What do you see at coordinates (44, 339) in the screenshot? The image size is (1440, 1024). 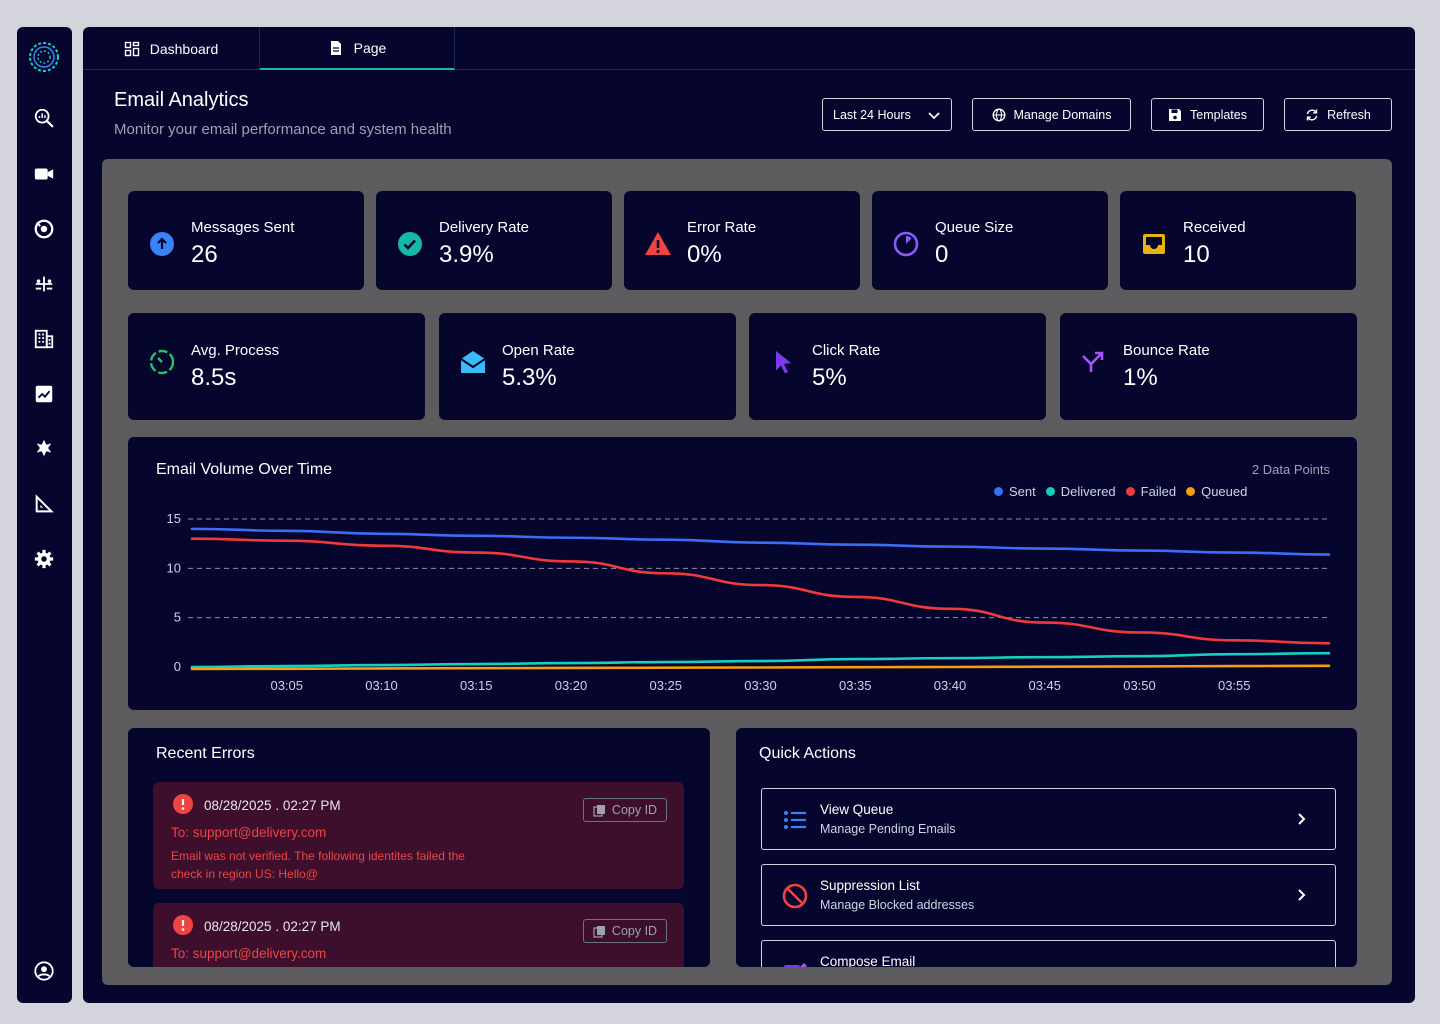 I see `building-icon` at bounding box center [44, 339].